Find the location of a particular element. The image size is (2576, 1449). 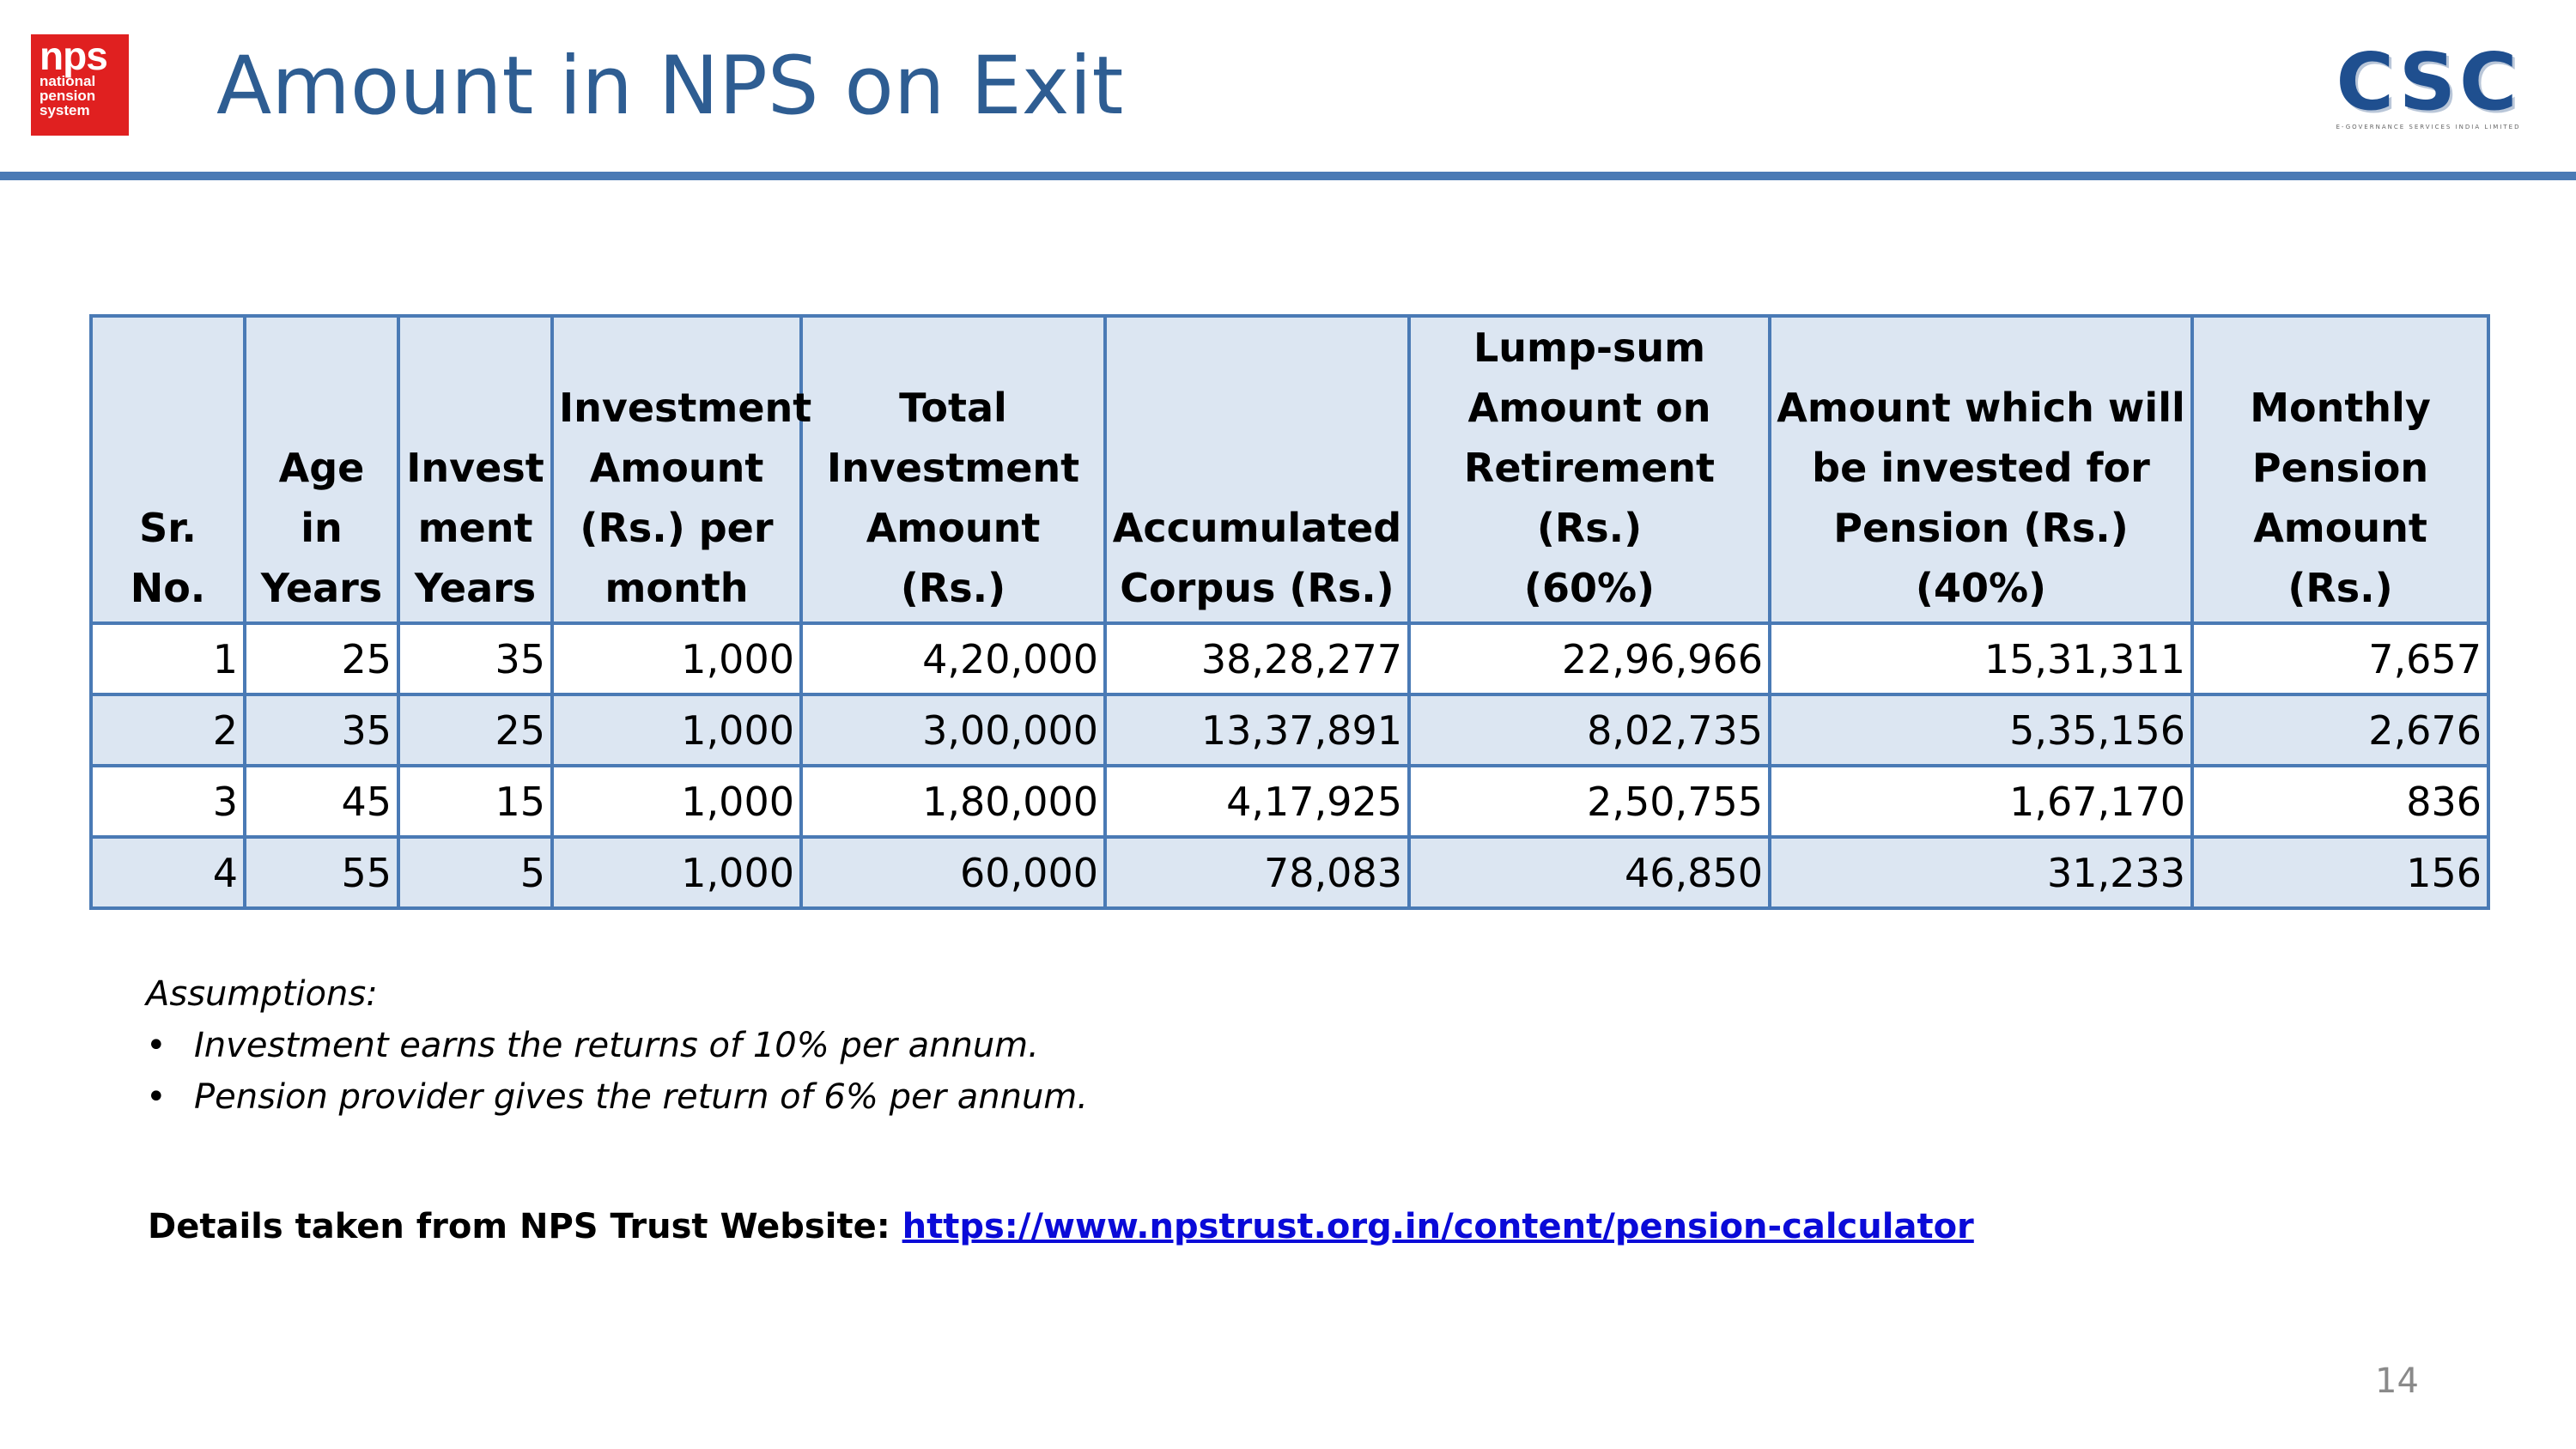

col-header-total-investment: Total Investment Amount (Rs.) is located at coordinates (953, 469).